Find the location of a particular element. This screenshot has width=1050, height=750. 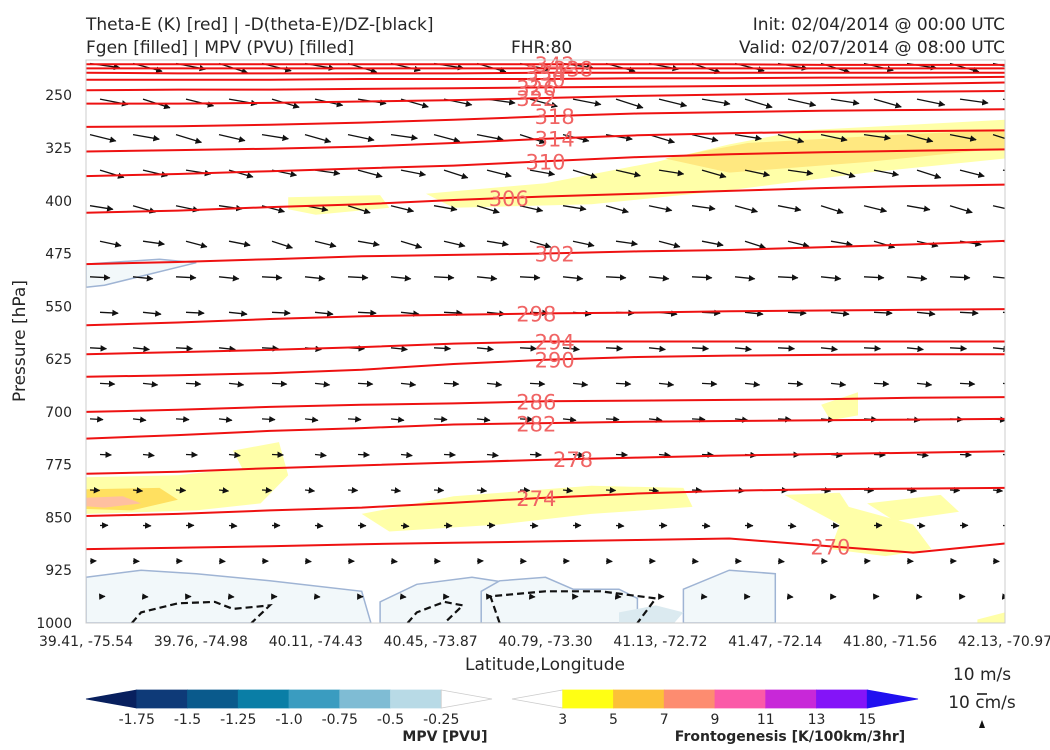

colorbar-tick: 3 is located at coordinates (562, 720).